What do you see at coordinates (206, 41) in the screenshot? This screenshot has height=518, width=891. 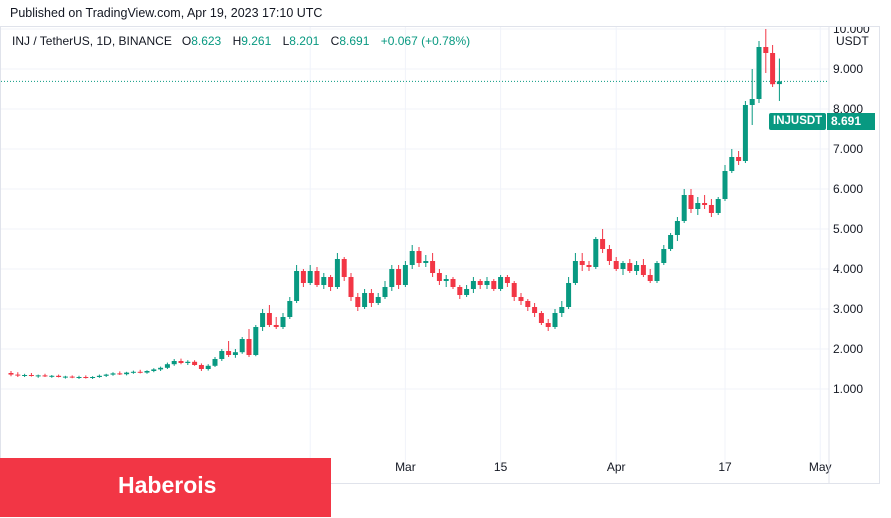 I see `legend-open: 8.623` at bounding box center [206, 41].